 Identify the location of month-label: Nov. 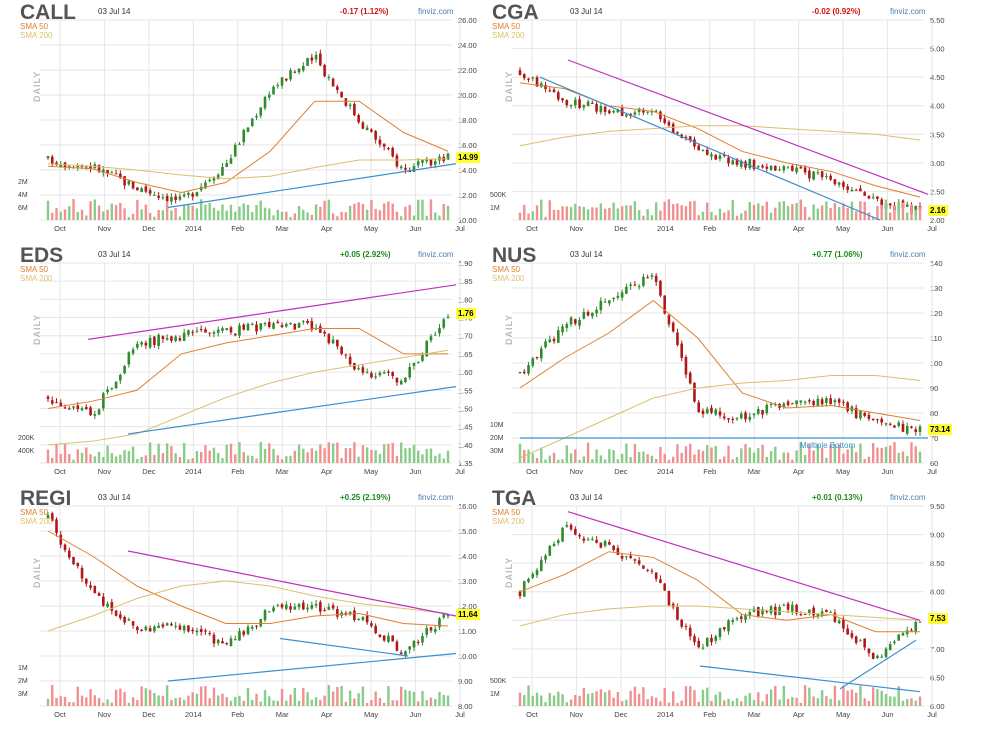
(577, 228).